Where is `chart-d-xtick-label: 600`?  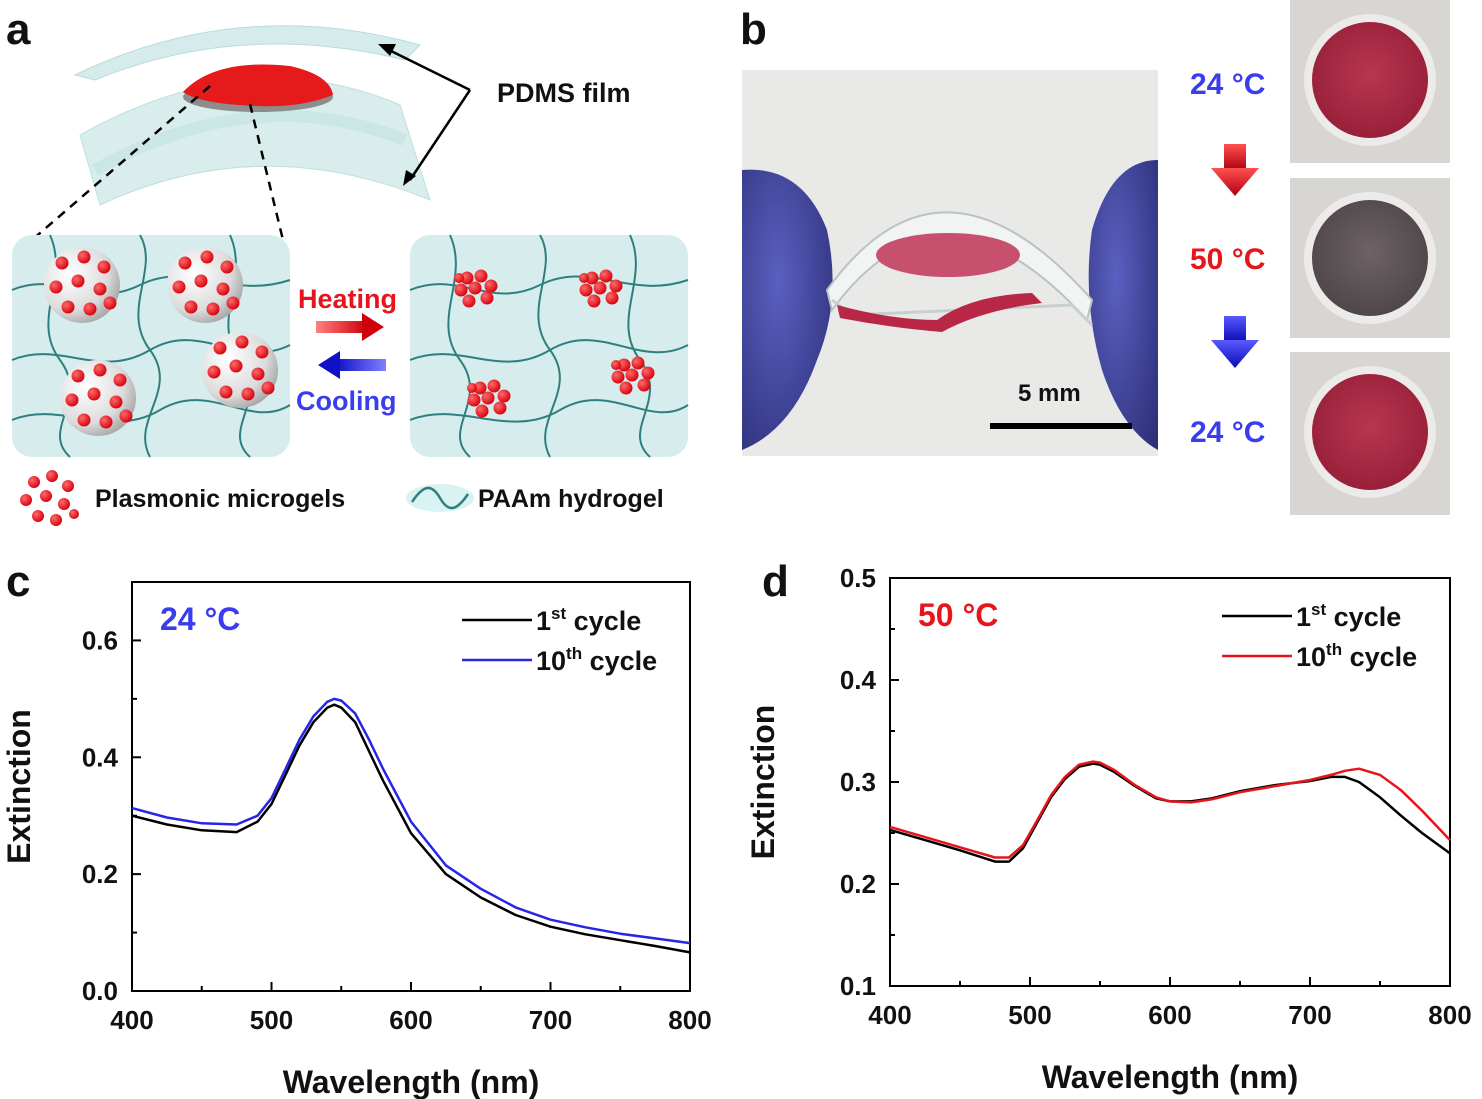 chart-d-xtick-label: 600 is located at coordinates (1169, 1015).